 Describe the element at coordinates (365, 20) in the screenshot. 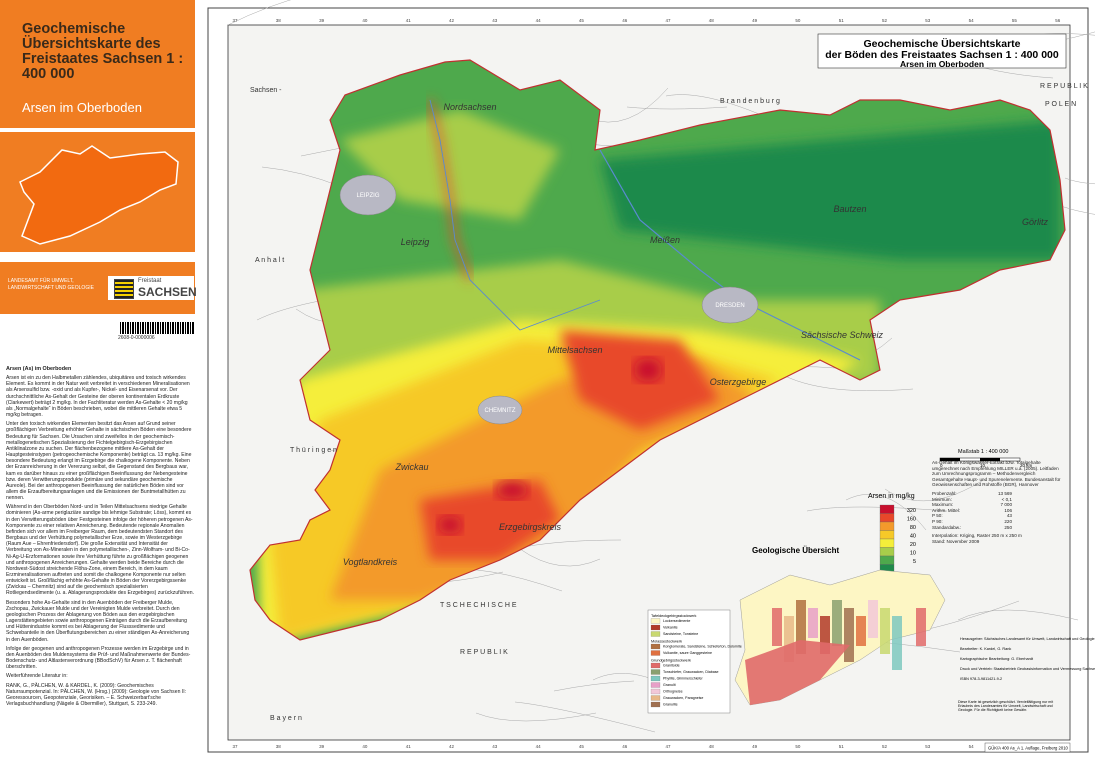

I see `grid-label: 40` at that location.